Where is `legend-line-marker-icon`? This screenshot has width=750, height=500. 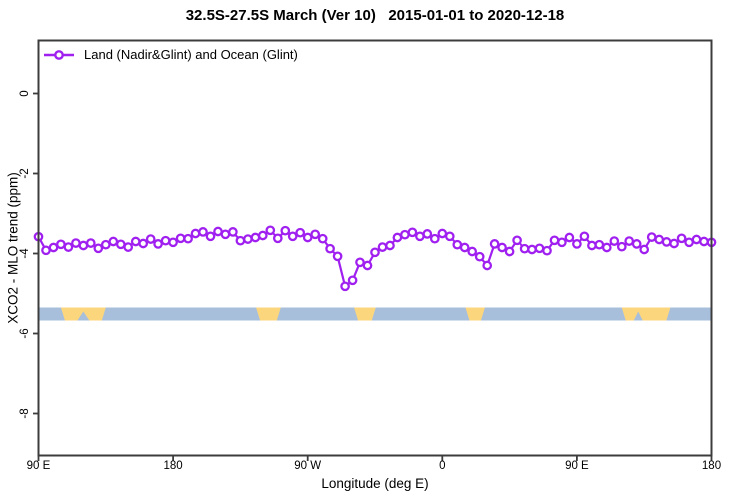
legend-line-marker-icon is located at coordinates (59, 54).